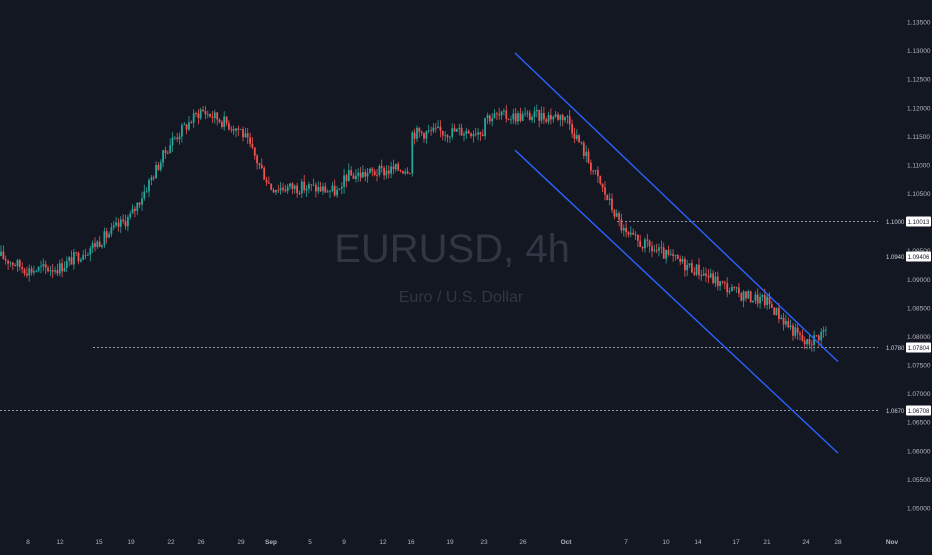  I want to click on time-axis-tick: 22, so click(171, 542).